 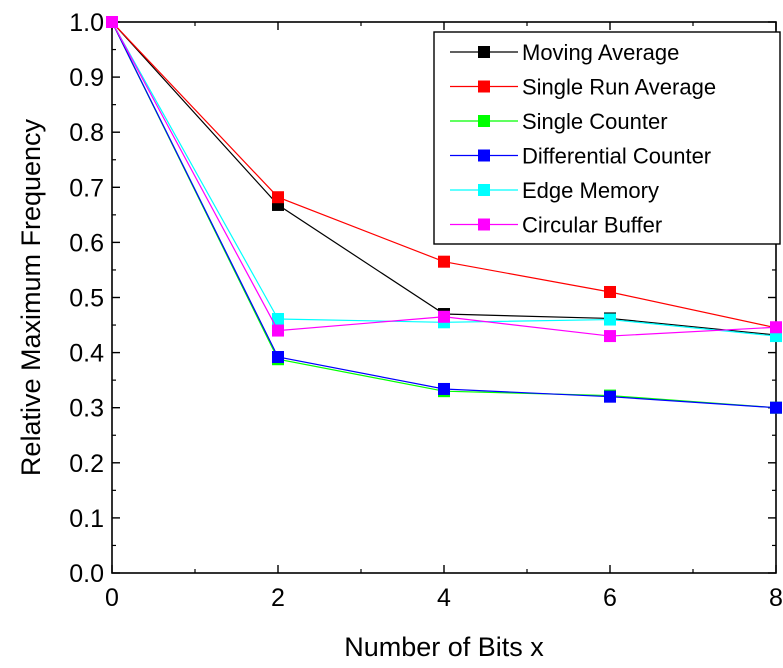 I want to click on y-tick-label: 0.5, so click(x=86, y=299).